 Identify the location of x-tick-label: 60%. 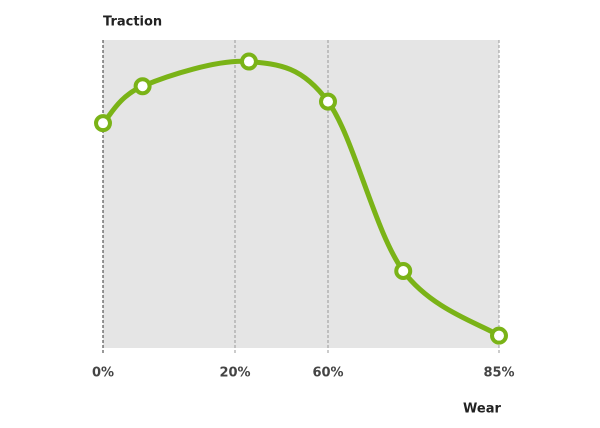
(327, 373).